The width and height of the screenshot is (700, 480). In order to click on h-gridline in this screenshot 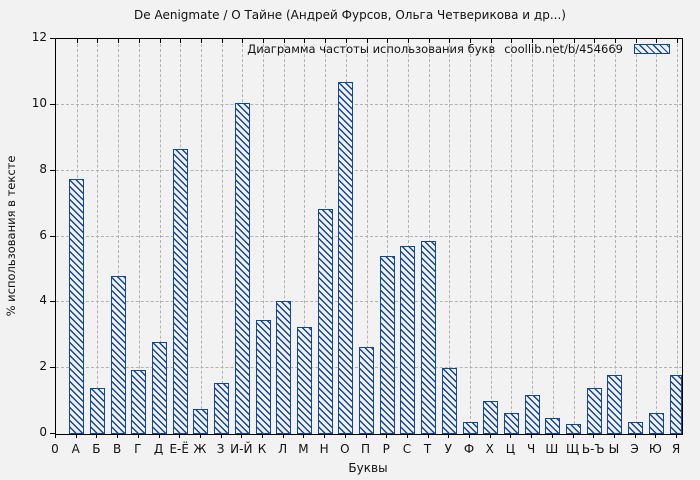, I will do `click(369, 170)`.